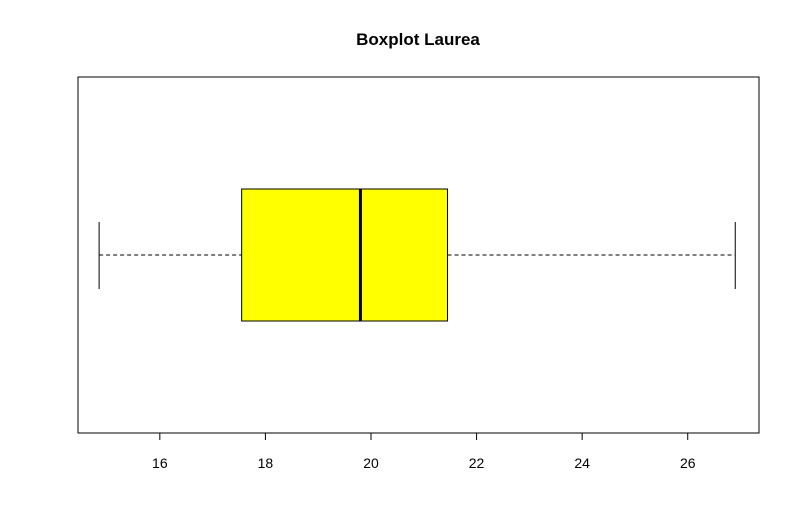 The image size is (799, 531). I want to click on chart-title: Boxplot Laurea, so click(418, 39).